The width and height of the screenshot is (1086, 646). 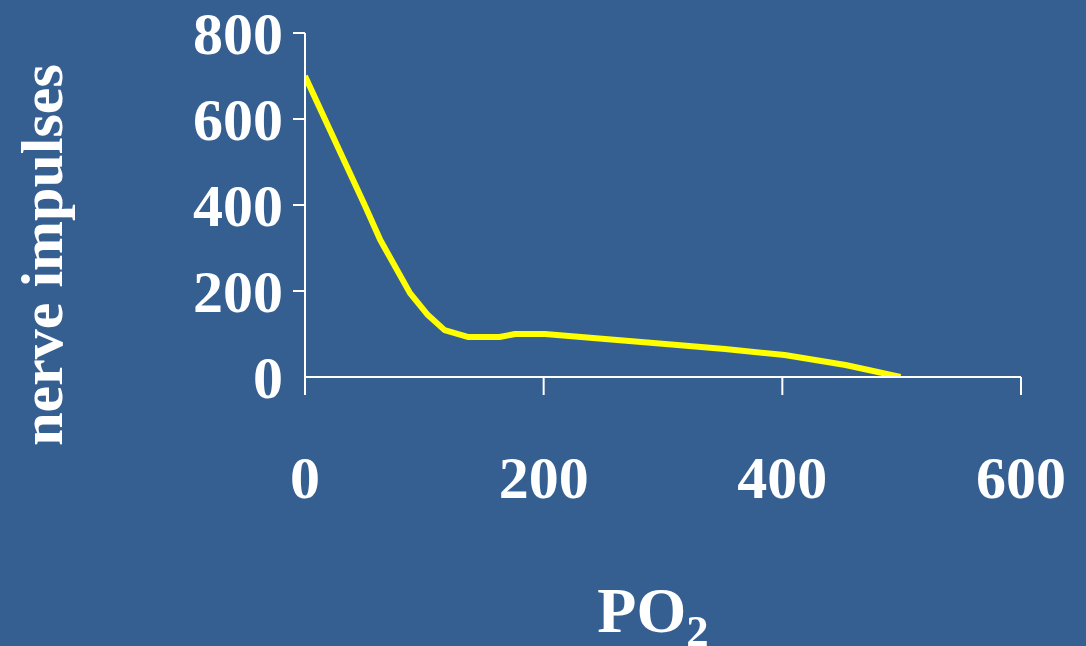 What do you see at coordinates (543, 477) in the screenshot?
I see `x-tick-label: 200` at bounding box center [543, 477].